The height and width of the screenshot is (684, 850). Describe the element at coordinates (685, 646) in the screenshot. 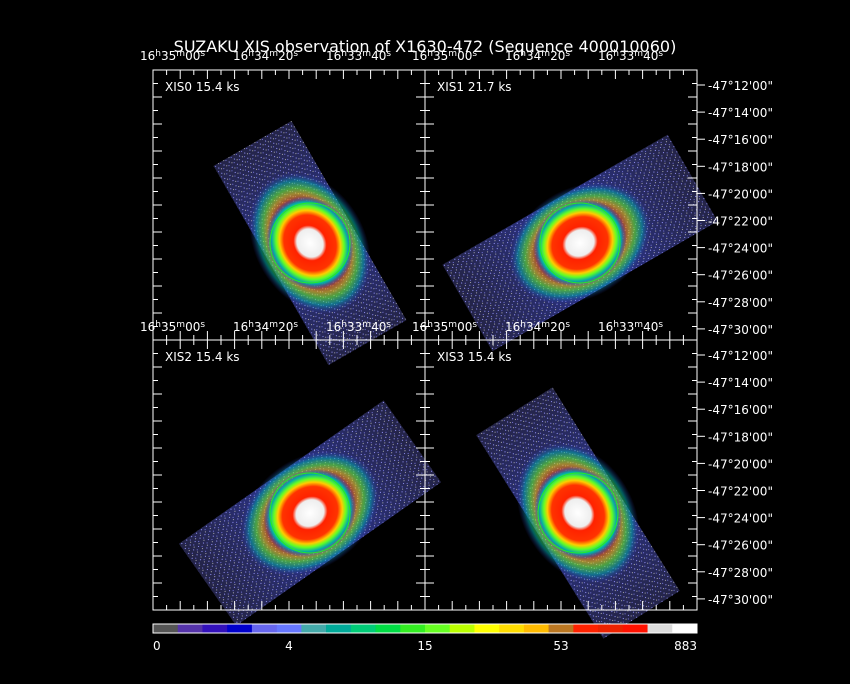

I see `colorbar-label: 883` at that location.